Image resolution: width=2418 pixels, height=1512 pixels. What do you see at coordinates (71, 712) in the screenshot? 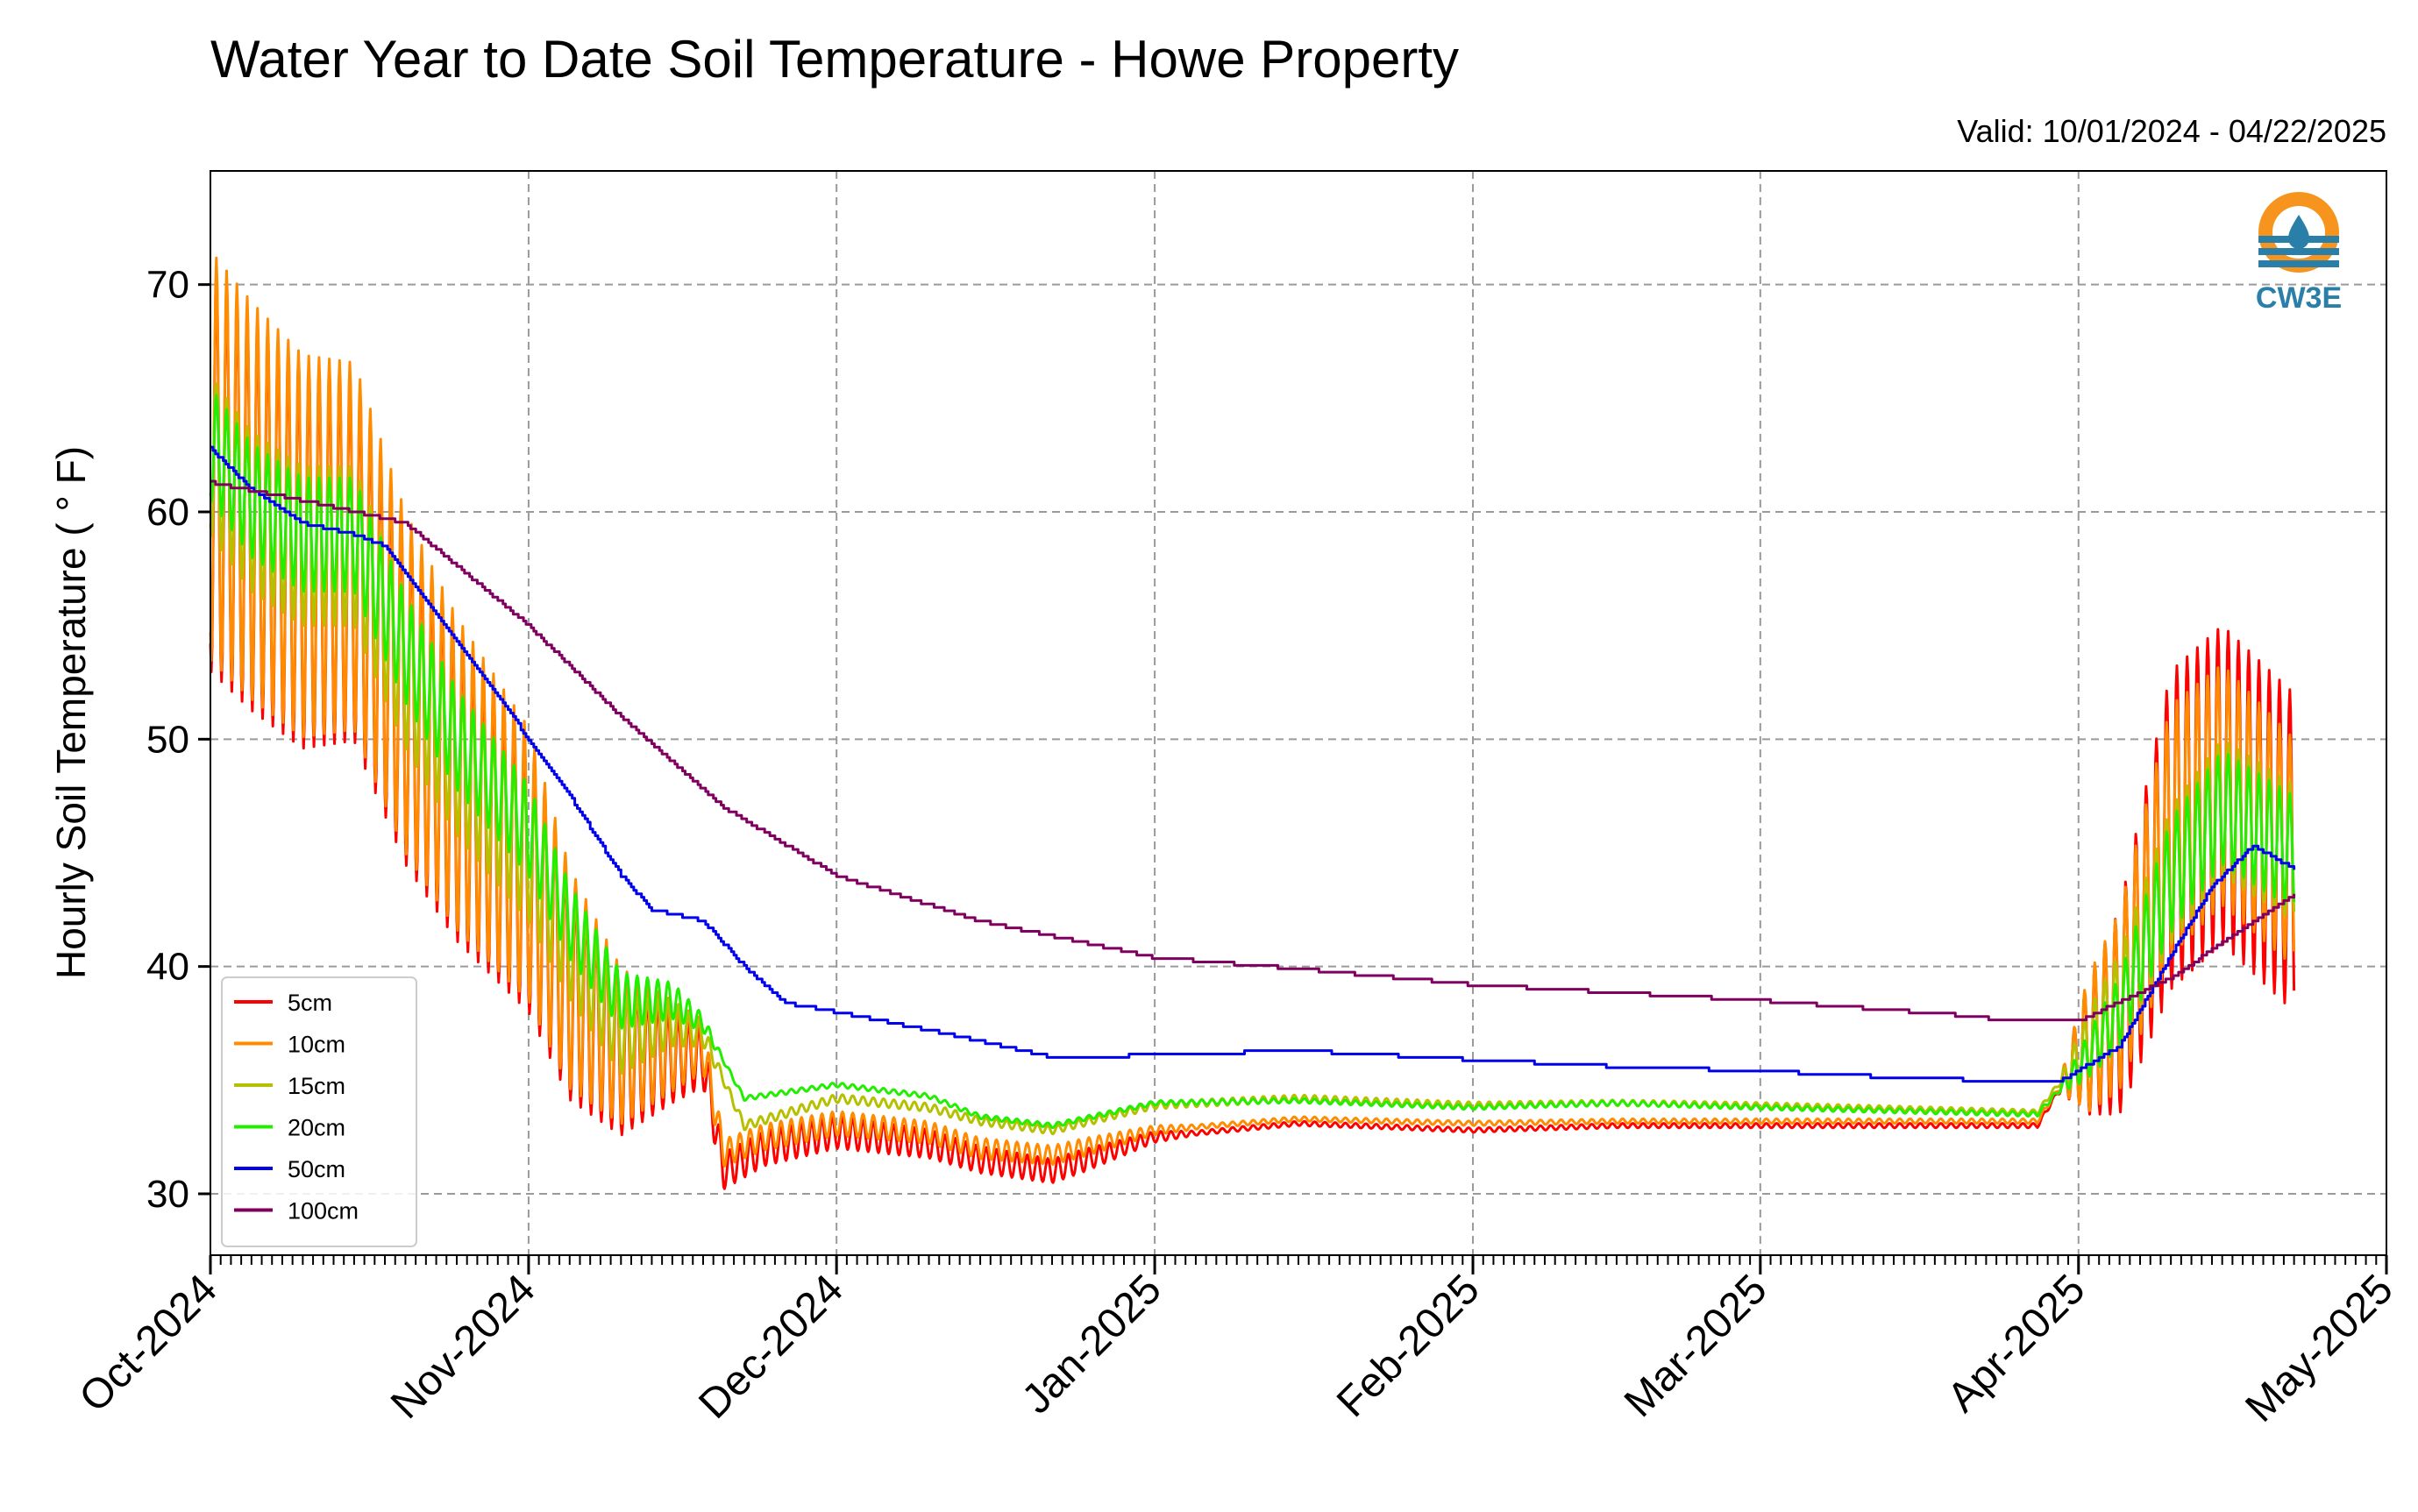
I see `y-axis-label: Hourly Soil Temperature ( ° F)` at bounding box center [71, 712].